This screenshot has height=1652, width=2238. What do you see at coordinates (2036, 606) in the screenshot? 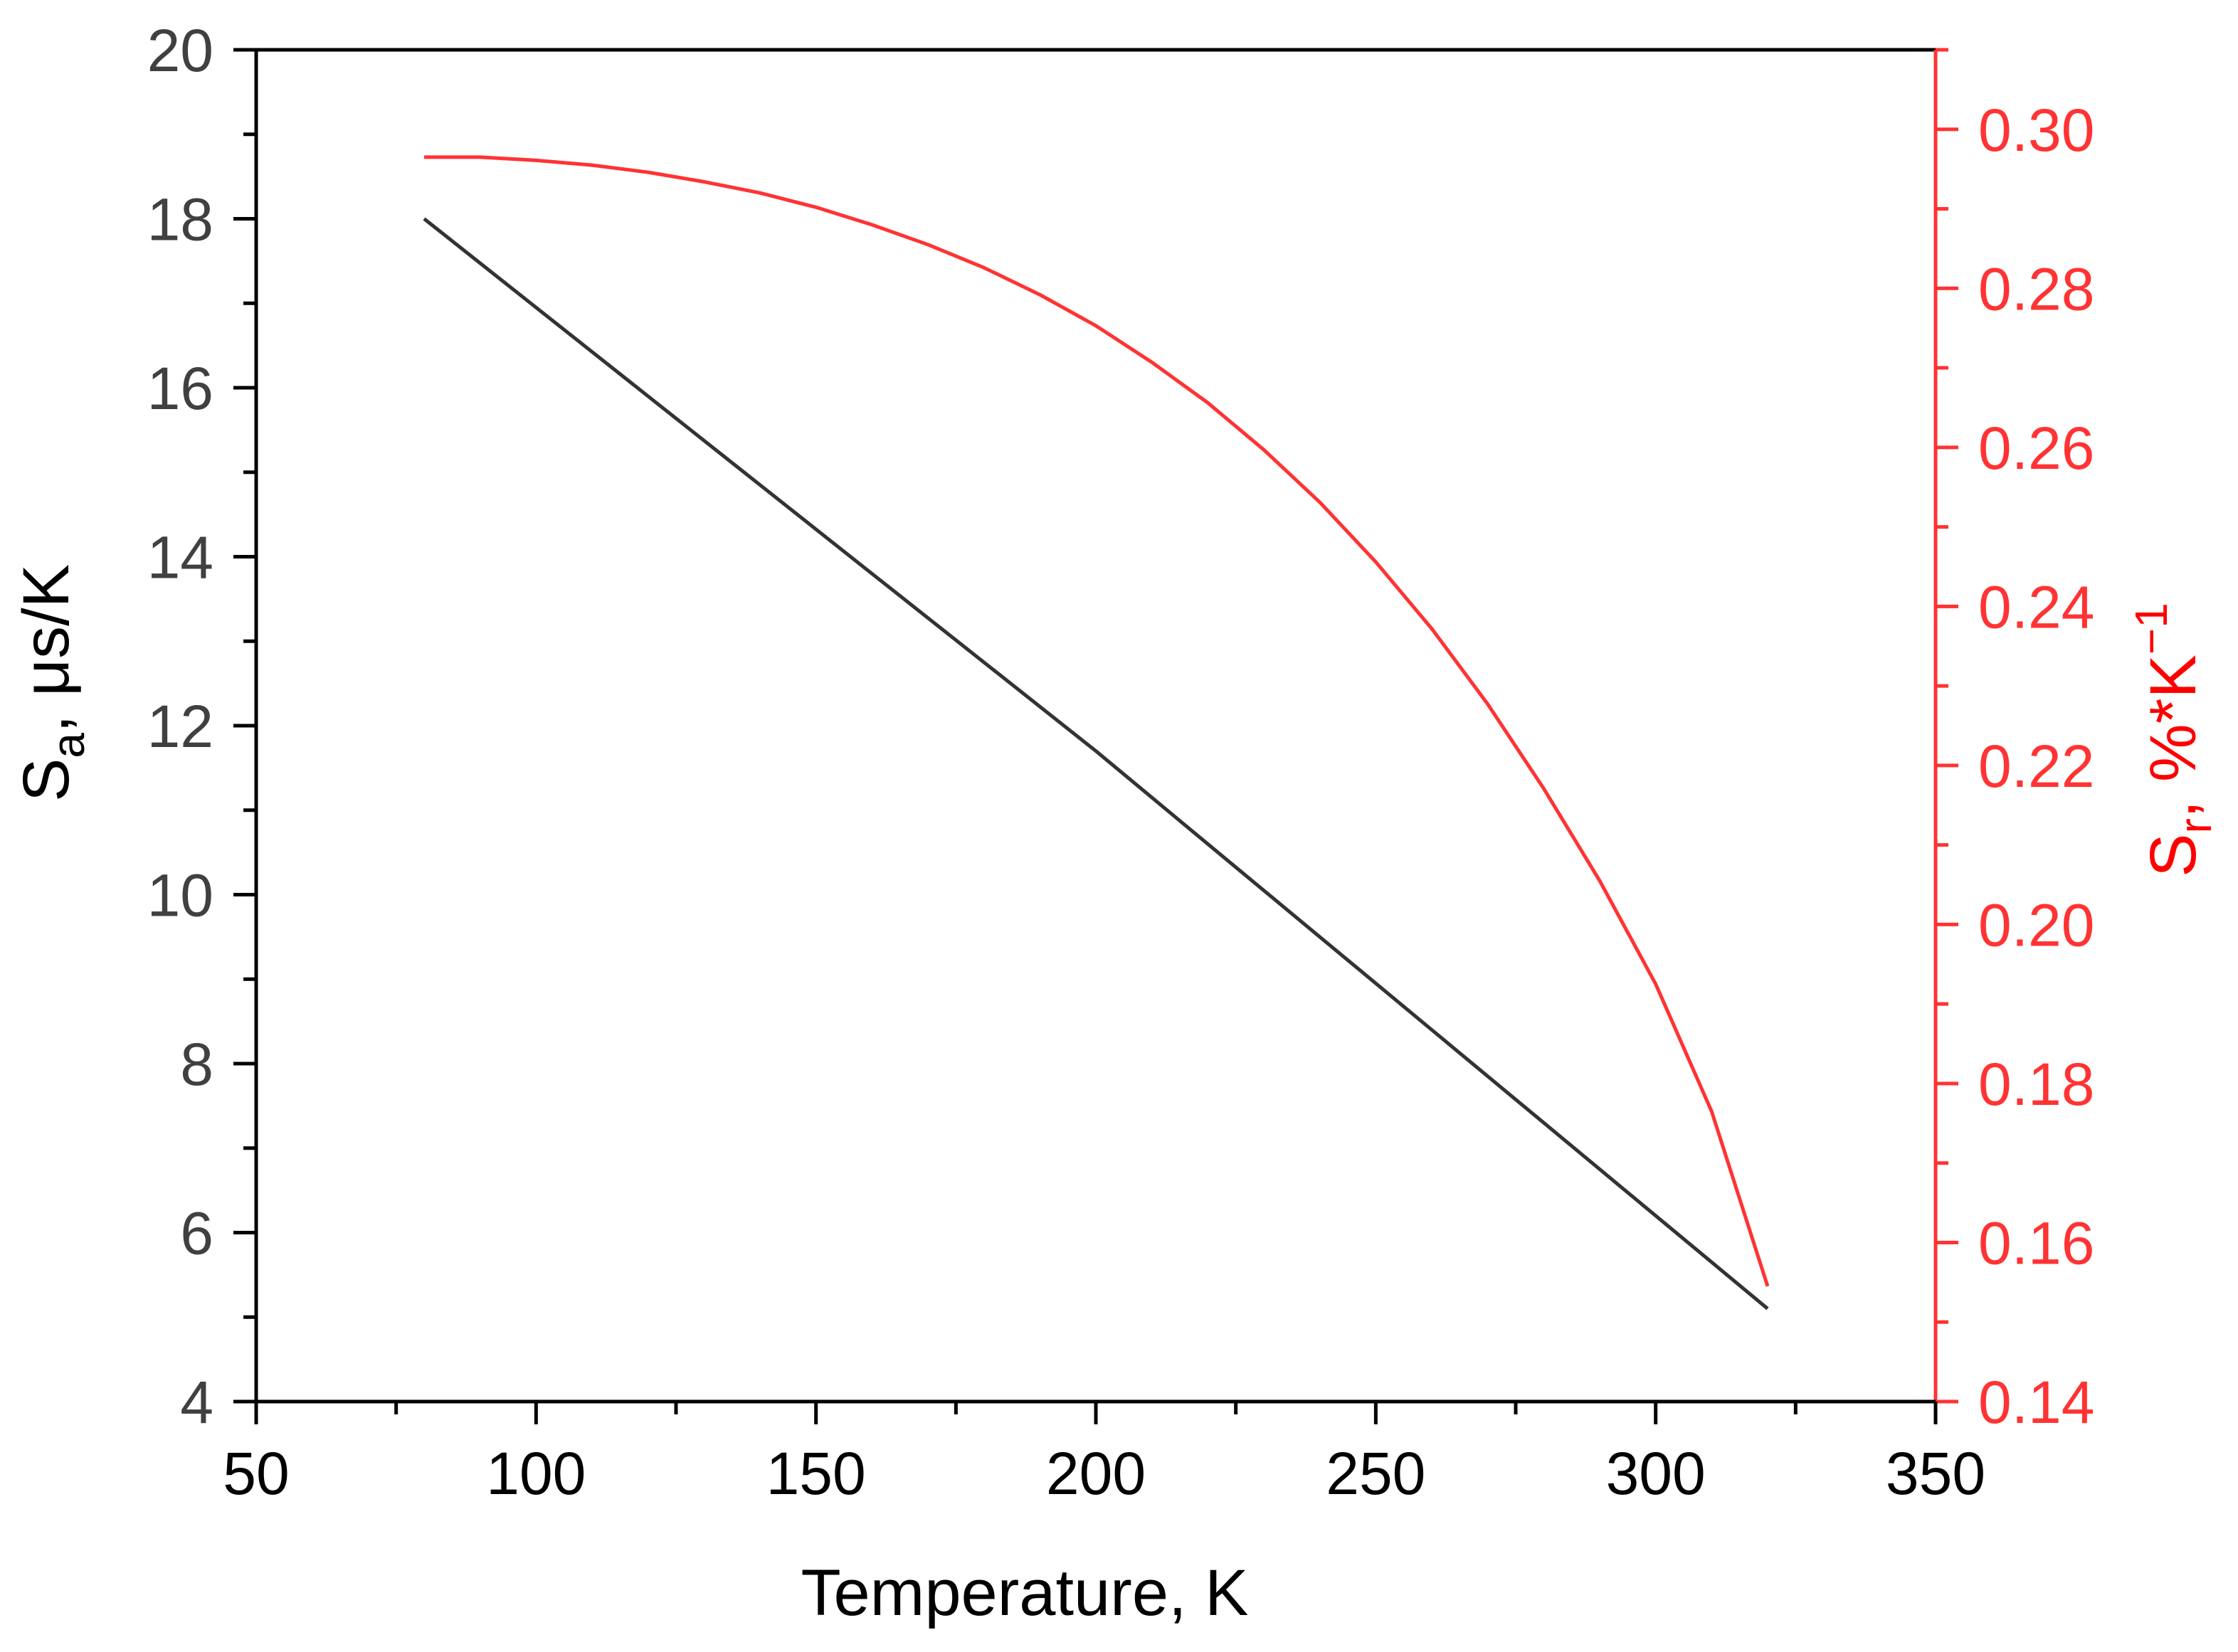
I see `right-tick-label: 0.24` at bounding box center [2036, 606].